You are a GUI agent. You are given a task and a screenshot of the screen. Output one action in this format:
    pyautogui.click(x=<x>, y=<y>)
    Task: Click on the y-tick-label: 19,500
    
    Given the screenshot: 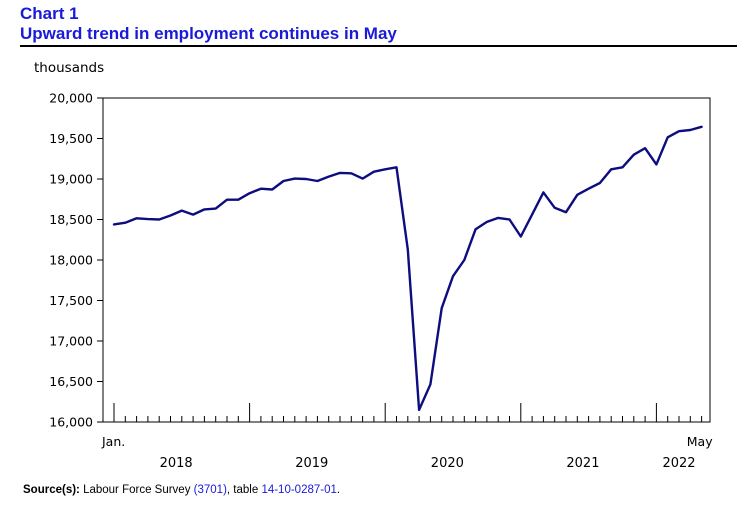 What is the action you would take?
    pyautogui.click(x=71, y=138)
    